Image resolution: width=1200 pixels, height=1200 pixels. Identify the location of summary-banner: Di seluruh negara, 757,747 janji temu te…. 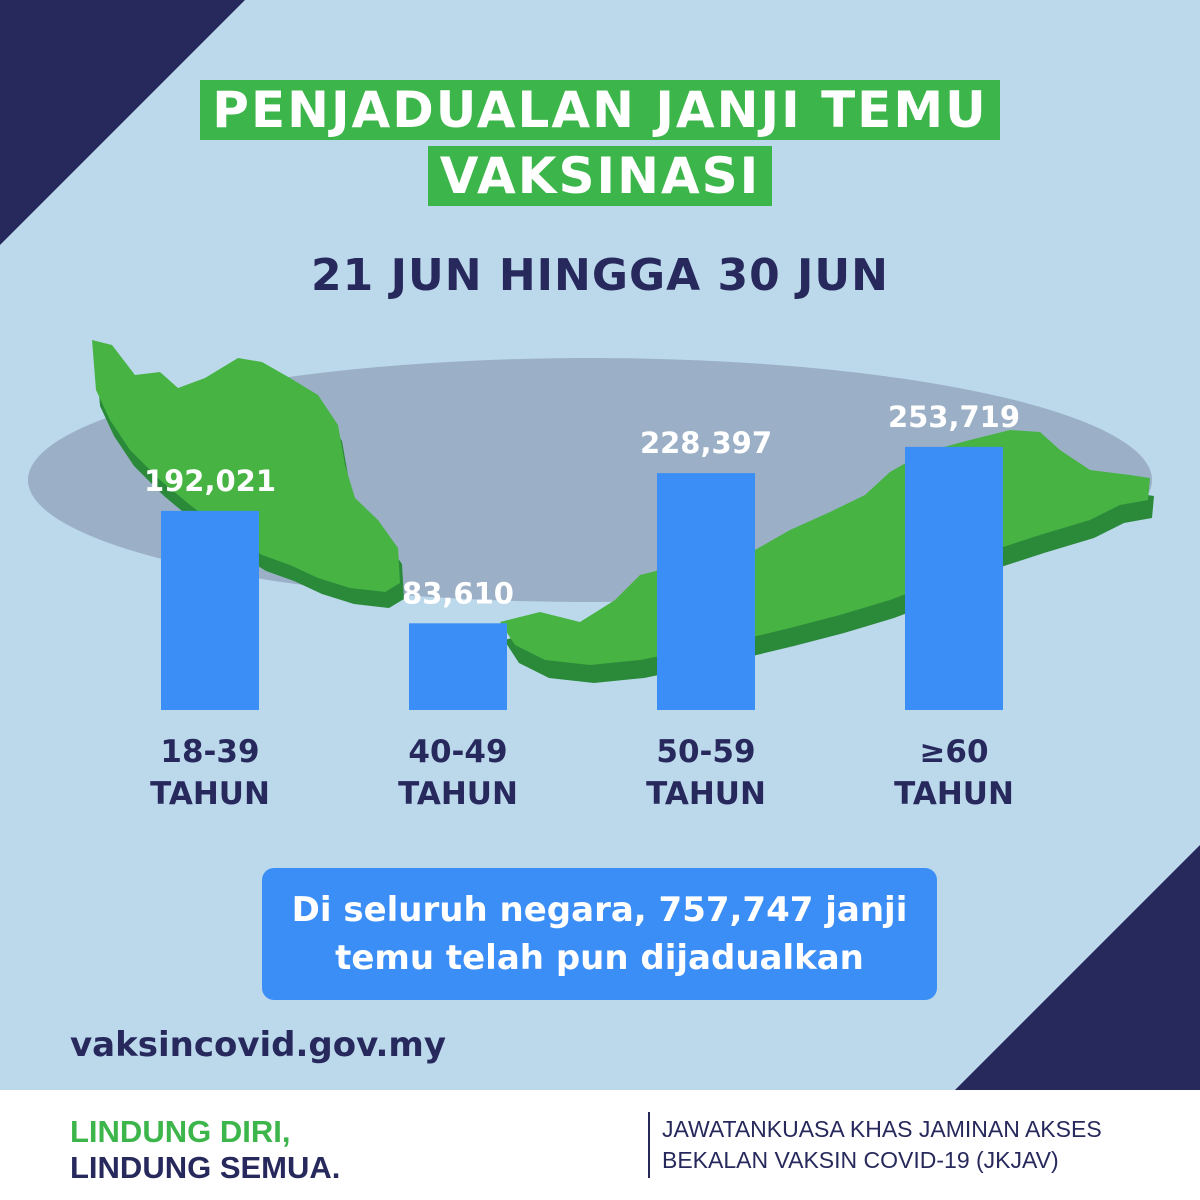
(599, 934).